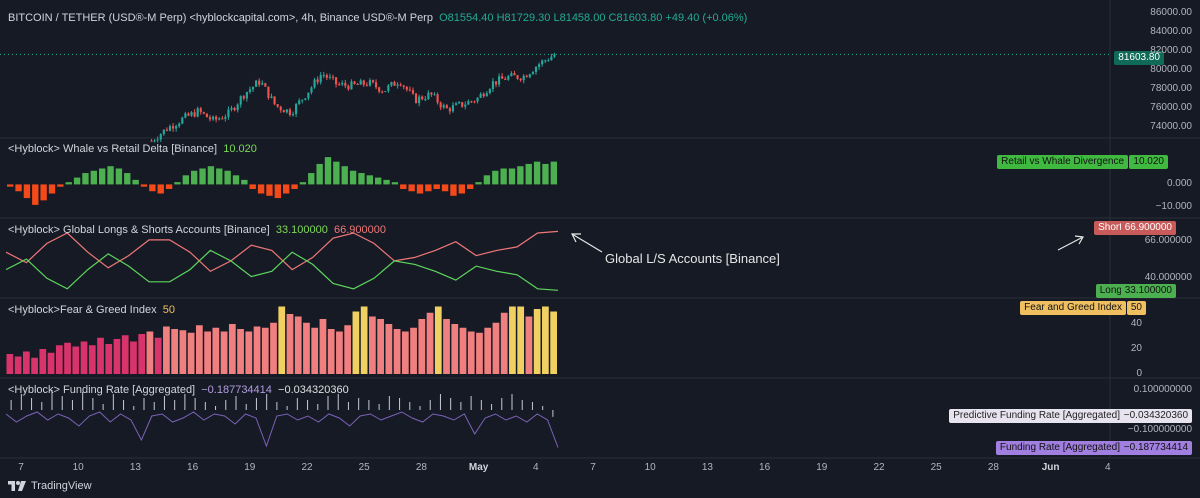 Image resolution: width=1200 pixels, height=498 pixels. Describe the element at coordinates (17, 486) in the screenshot. I see `tradingview-logo-icon` at that location.